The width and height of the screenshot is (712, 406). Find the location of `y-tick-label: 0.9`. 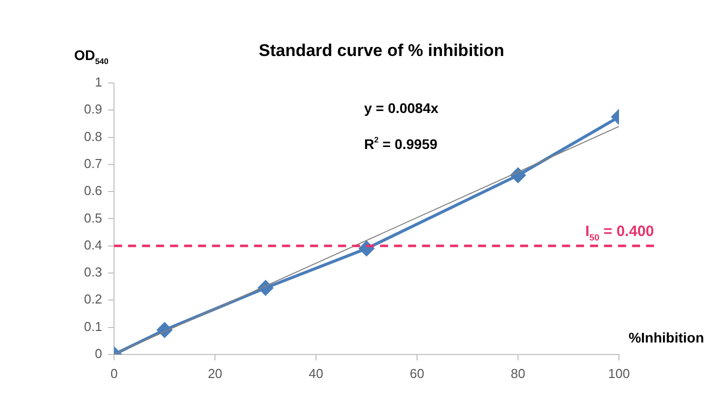

y-tick-label: 0.9 is located at coordinates (93, 109).